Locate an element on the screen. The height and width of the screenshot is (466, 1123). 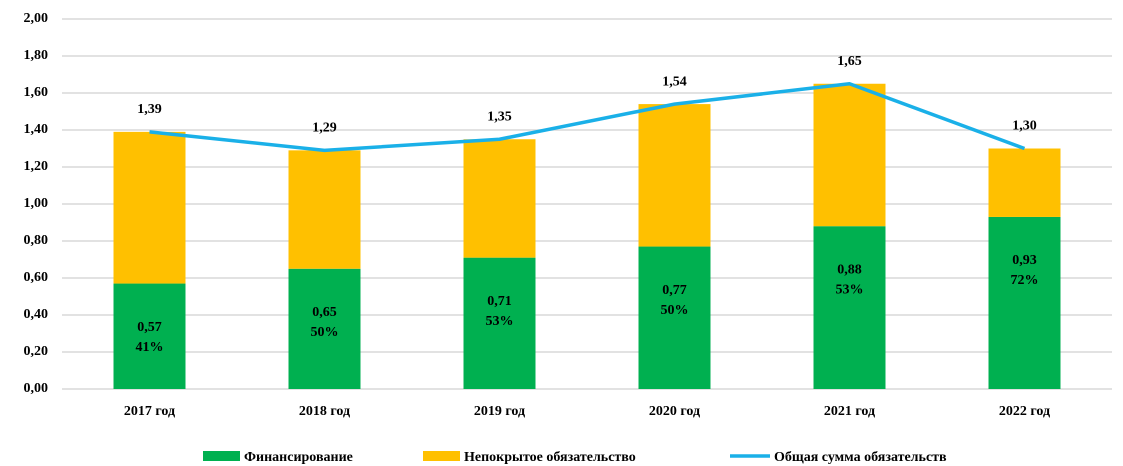
y-tick-label: 0,00 is located at coordinates (36, 388).